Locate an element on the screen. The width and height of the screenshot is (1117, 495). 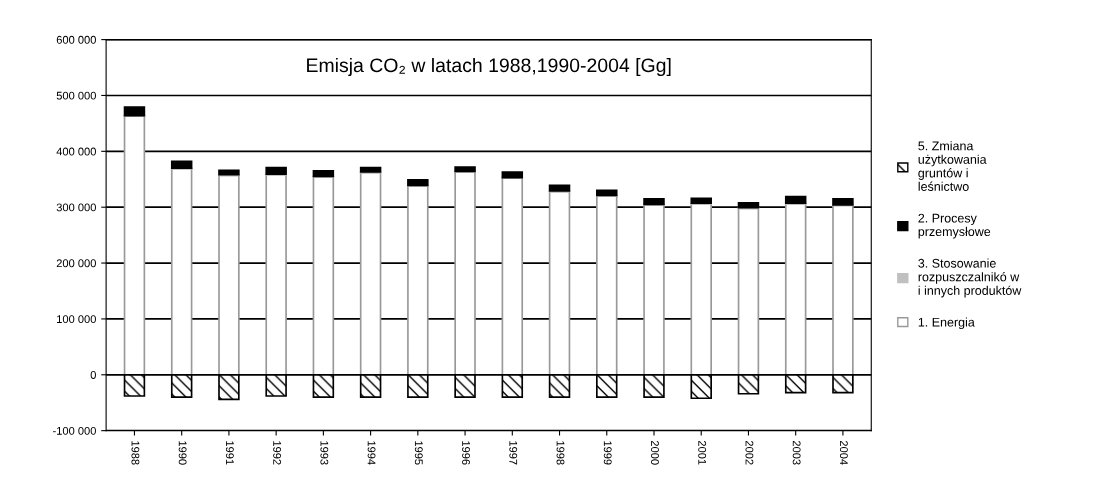
legend-label: 5. Zmiana użytkowania gruntów i leśnictwo is located at coordinates (952, 166).